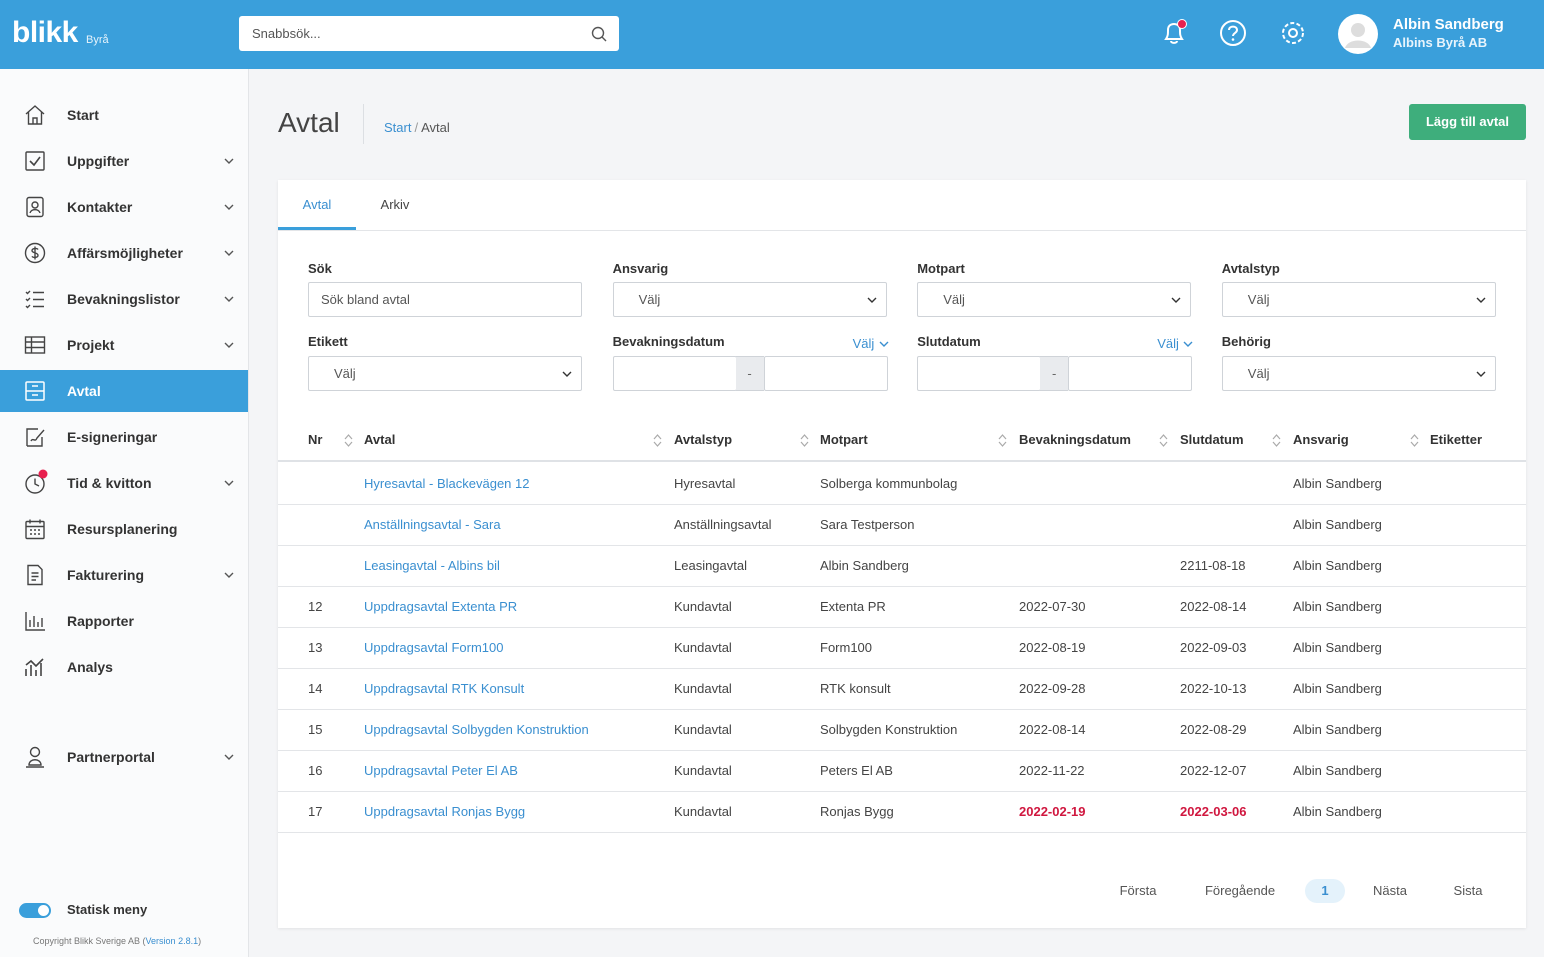 The image size is (1544, 957). Describe the element at coordinates (1325, 890) in the screenshot. I see `page-number: 1` at that location.